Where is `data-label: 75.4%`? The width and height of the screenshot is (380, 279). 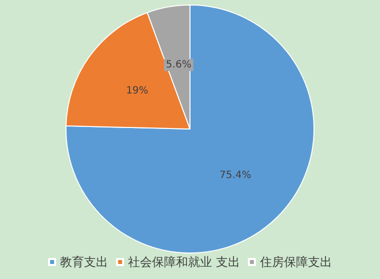 data-label: 75.4% is located at coordinates (235, 176).